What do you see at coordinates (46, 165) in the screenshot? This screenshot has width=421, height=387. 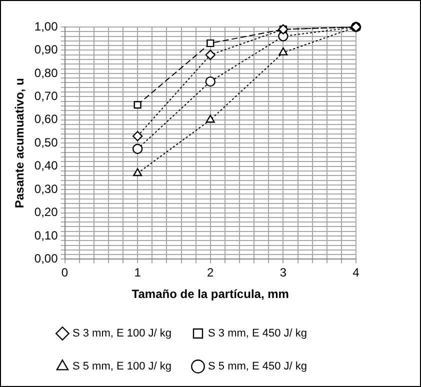 I see `y-tick-label: 0,40` at bounding box center [46, 165].